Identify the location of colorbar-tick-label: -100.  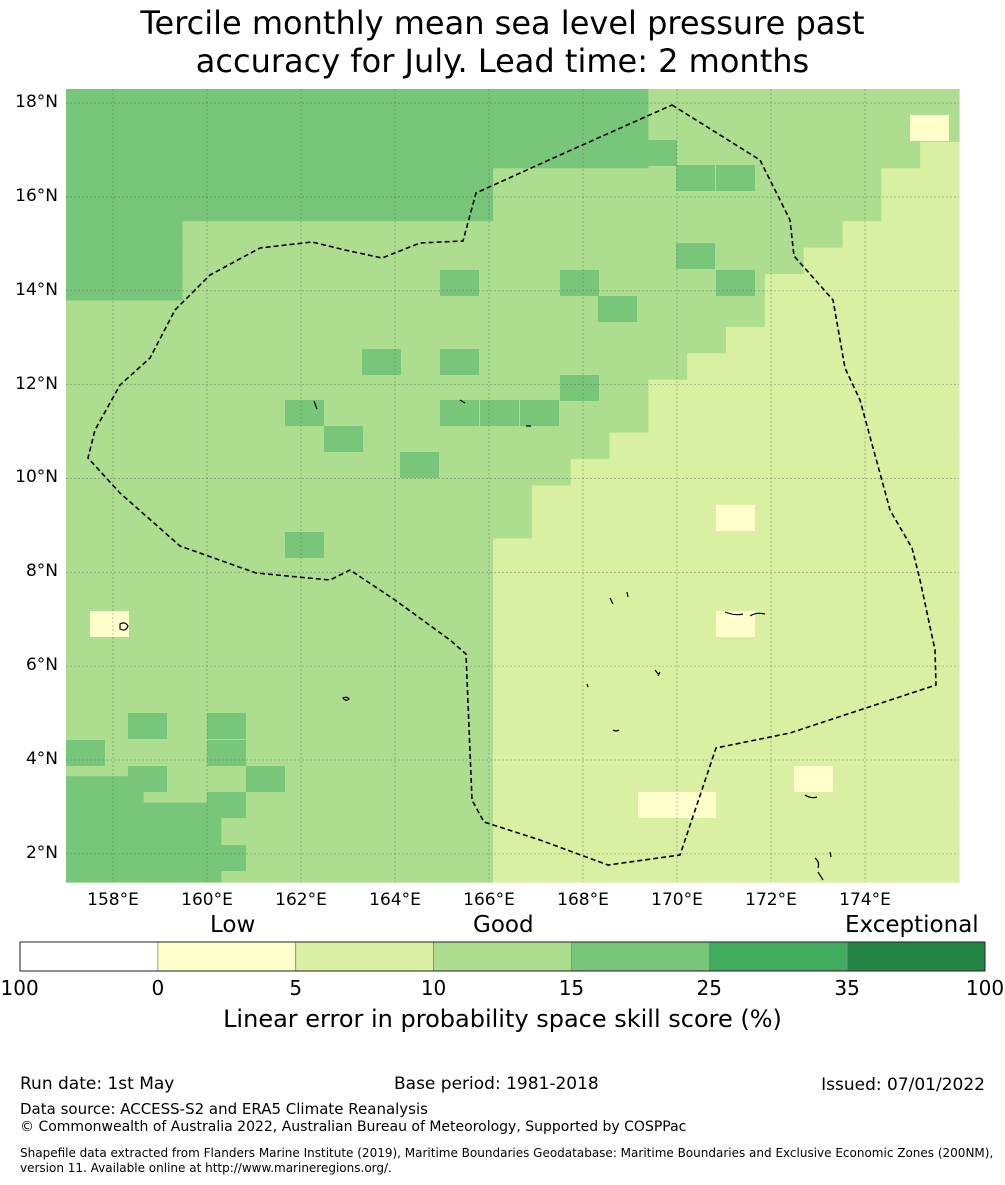
(19, 988).